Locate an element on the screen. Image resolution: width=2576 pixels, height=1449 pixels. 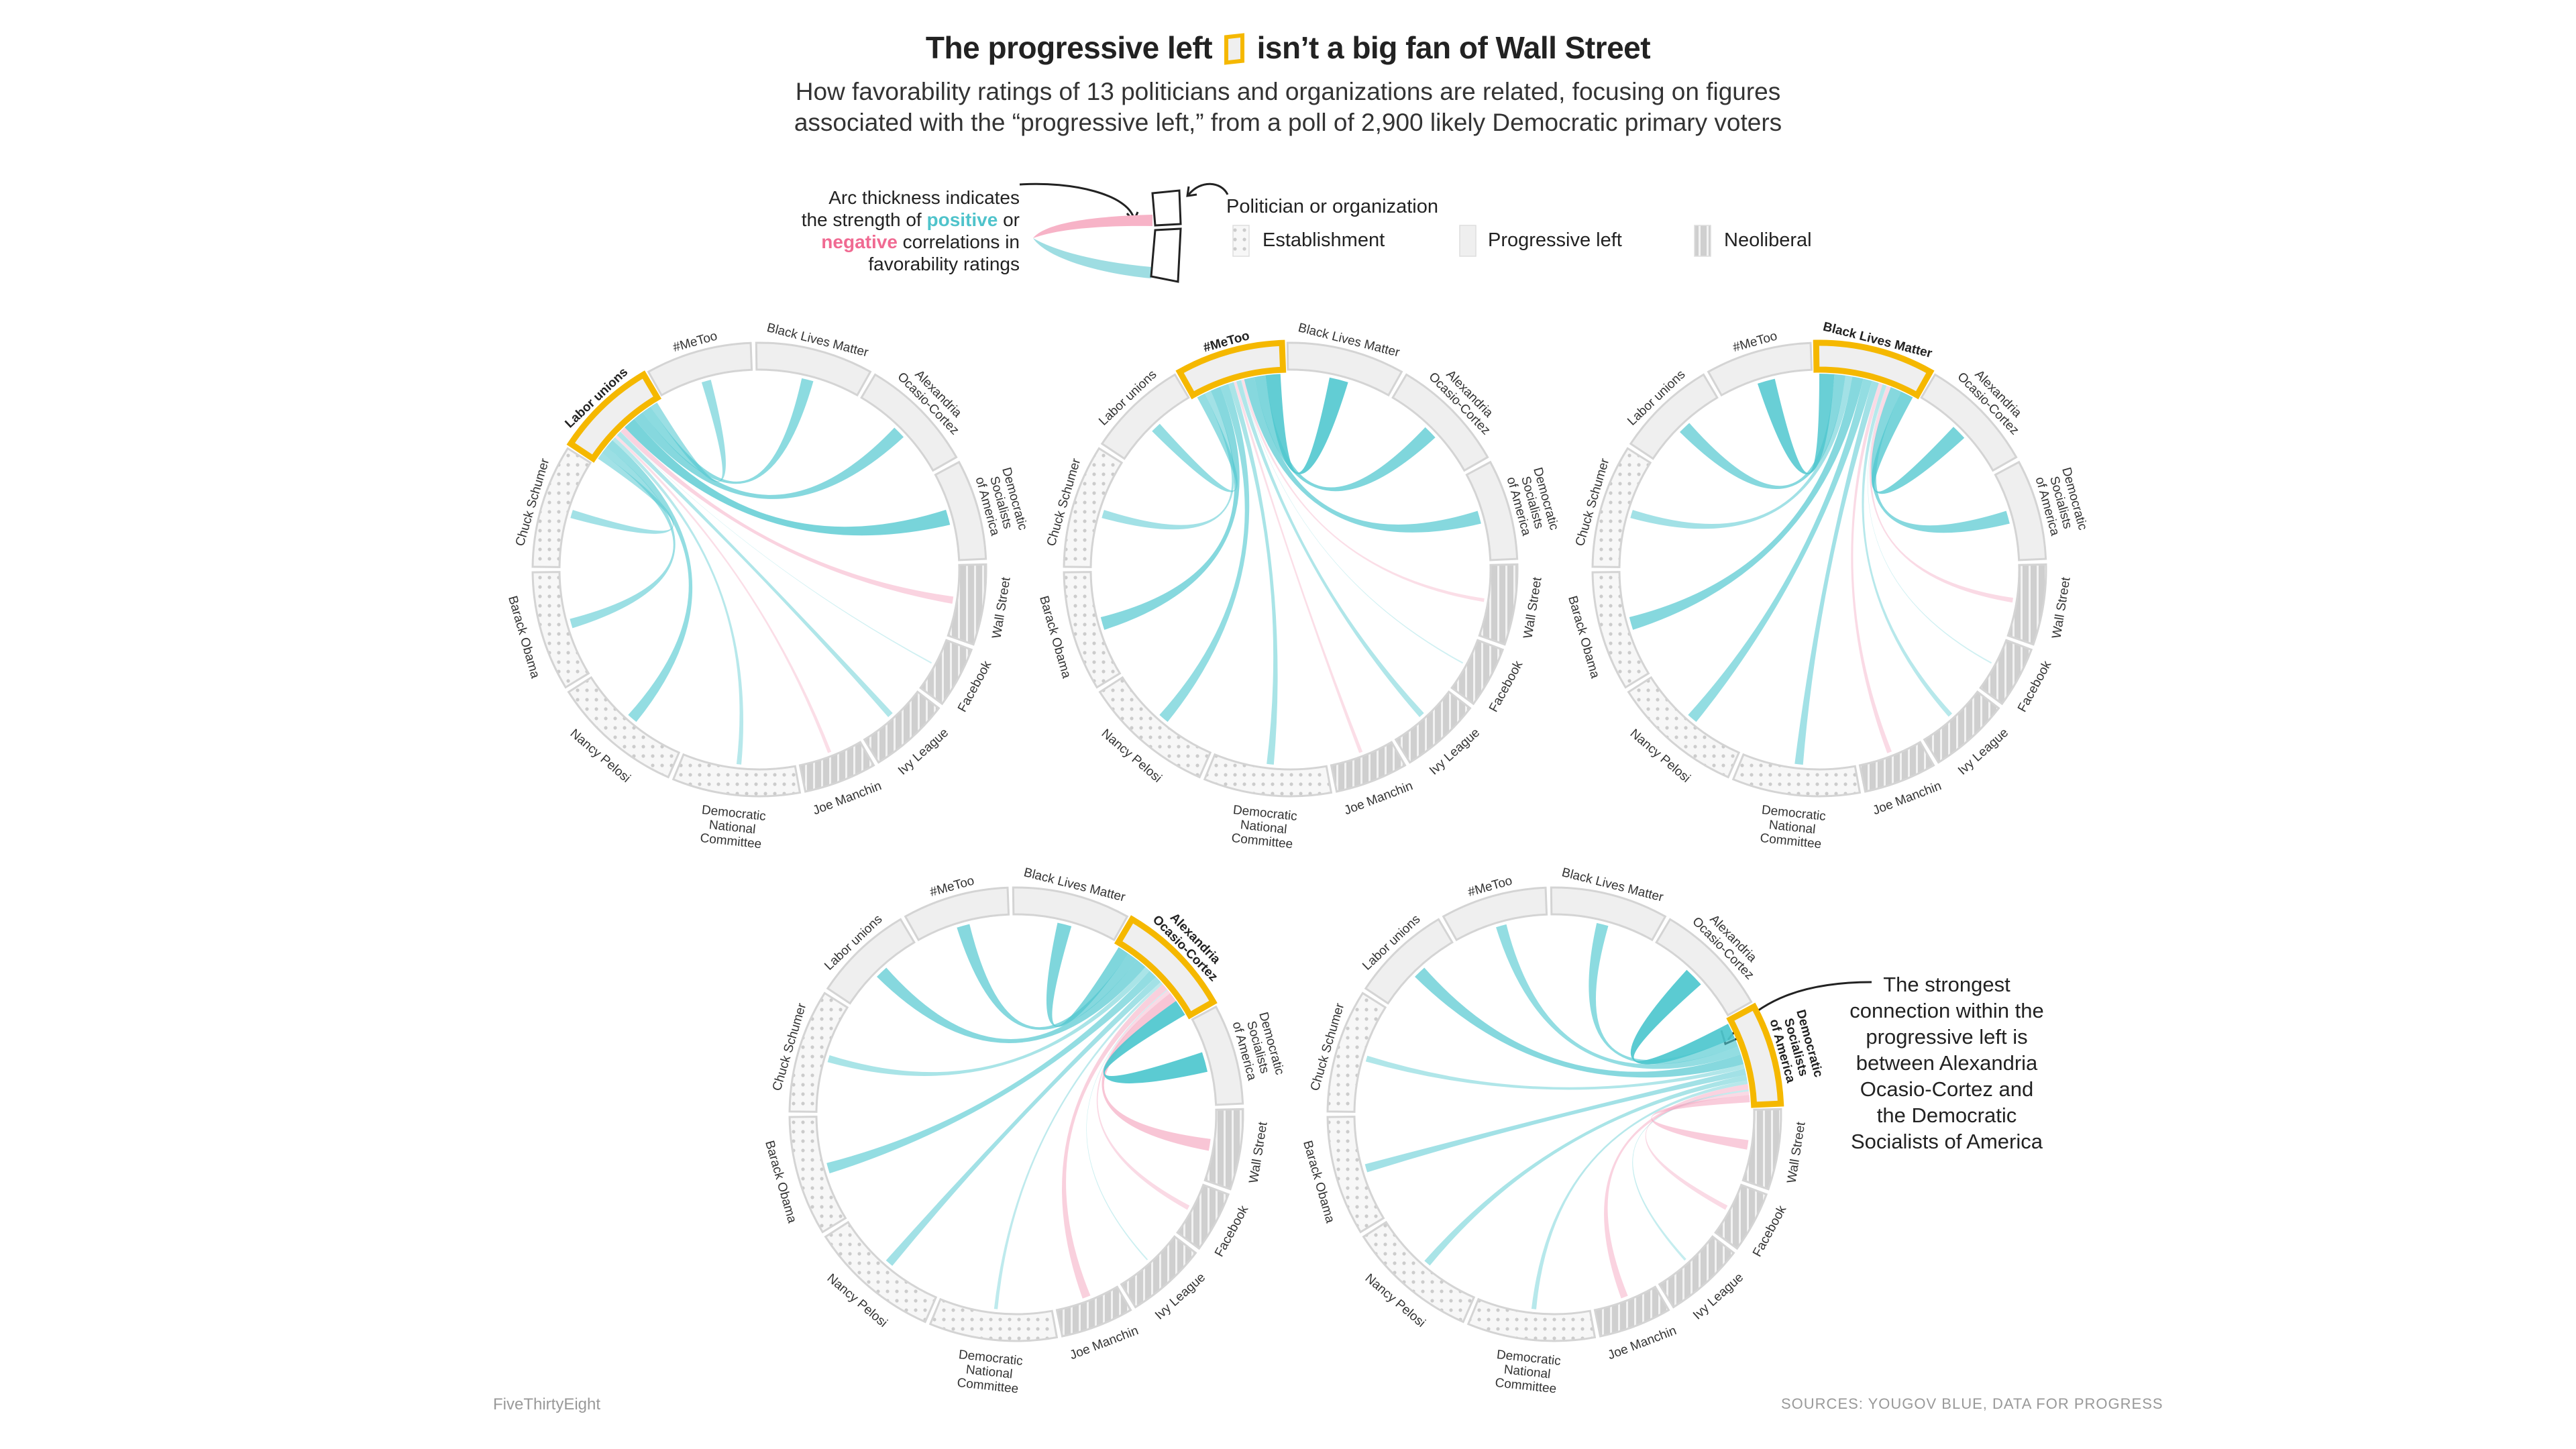
chord-black-lives-matter-to-democratic-national-committee is located at coordinates (1836, 572).